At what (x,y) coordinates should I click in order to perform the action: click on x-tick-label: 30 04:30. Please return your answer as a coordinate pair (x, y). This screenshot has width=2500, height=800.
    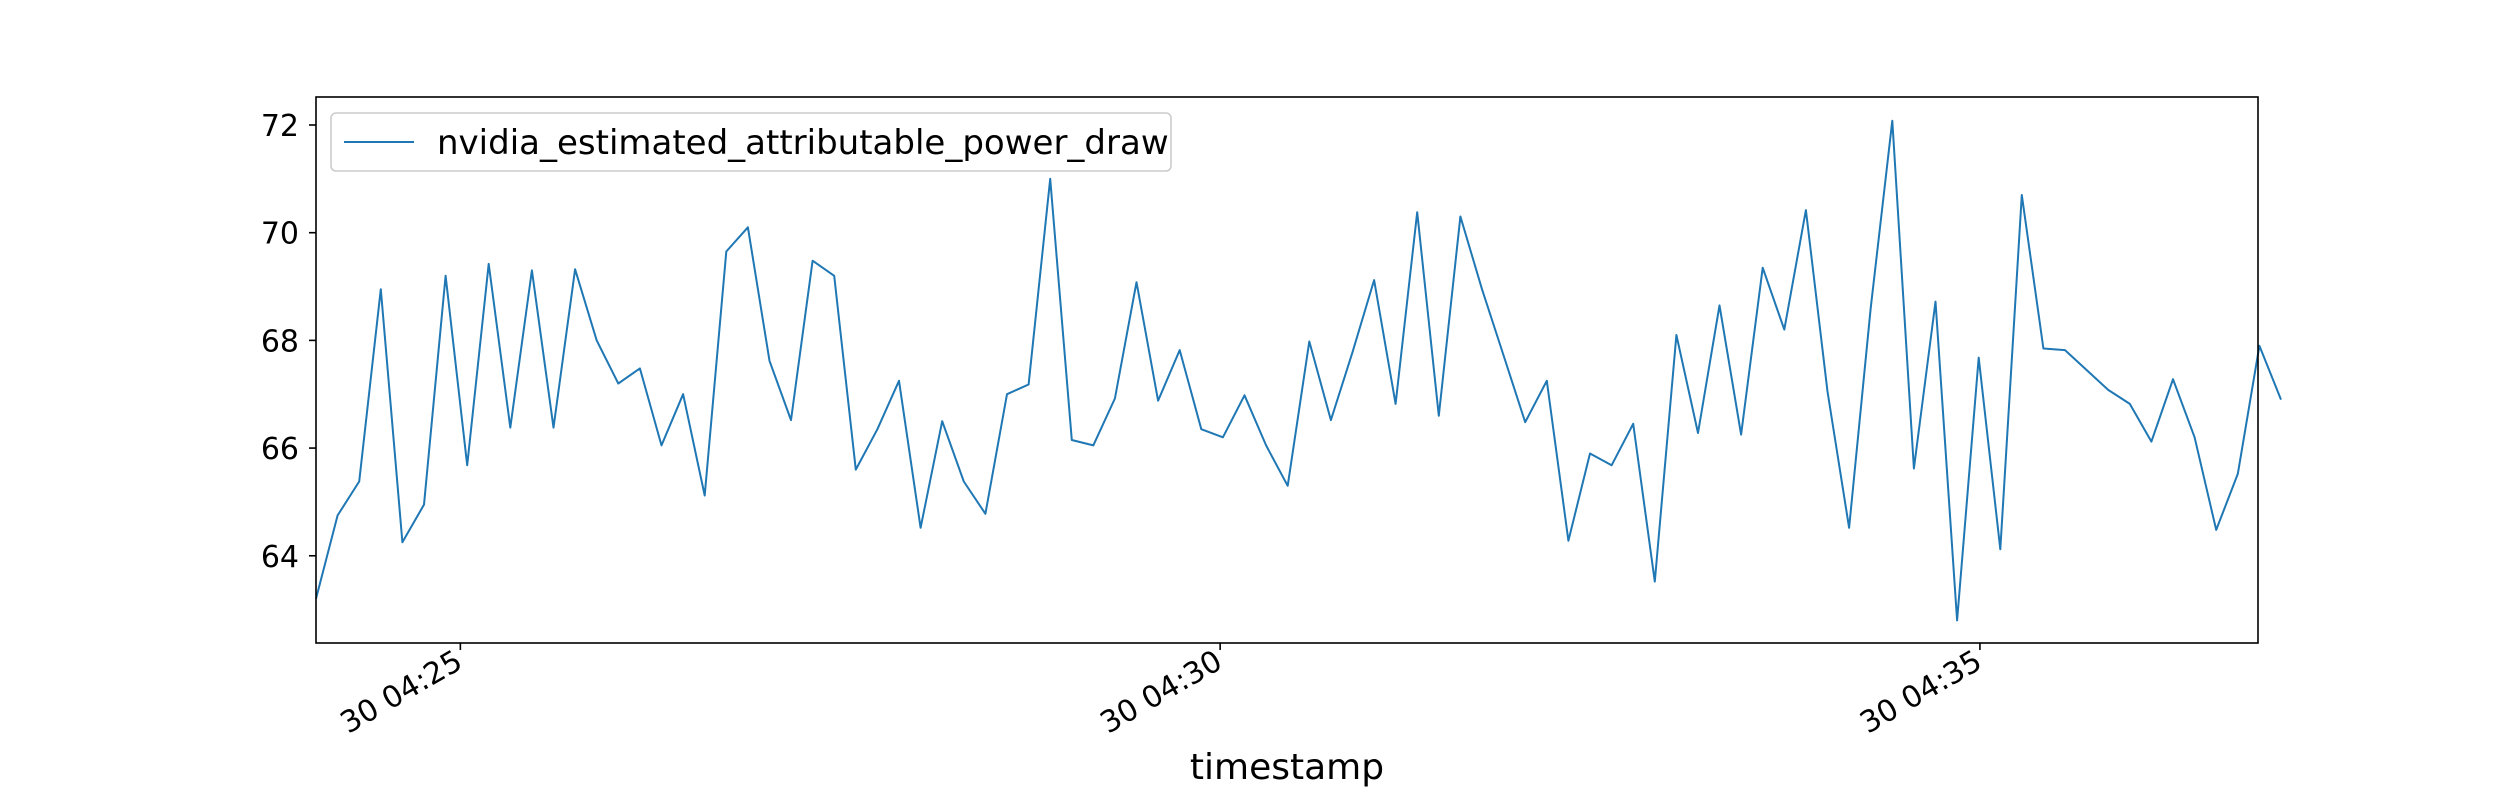
    Looking at the image, I should click on (1161, 692).